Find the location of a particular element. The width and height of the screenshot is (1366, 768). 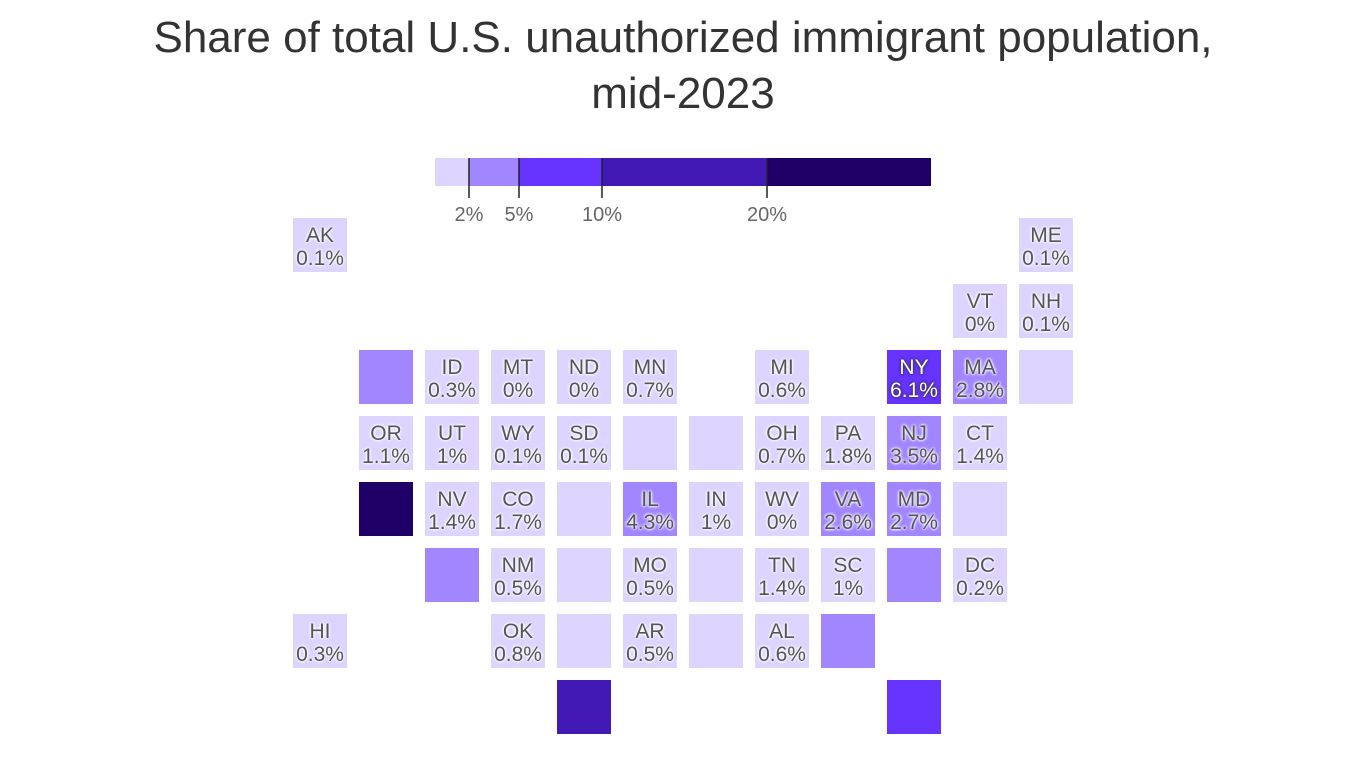

state-label: MN 0.7% is located at coordinates (650, 379).